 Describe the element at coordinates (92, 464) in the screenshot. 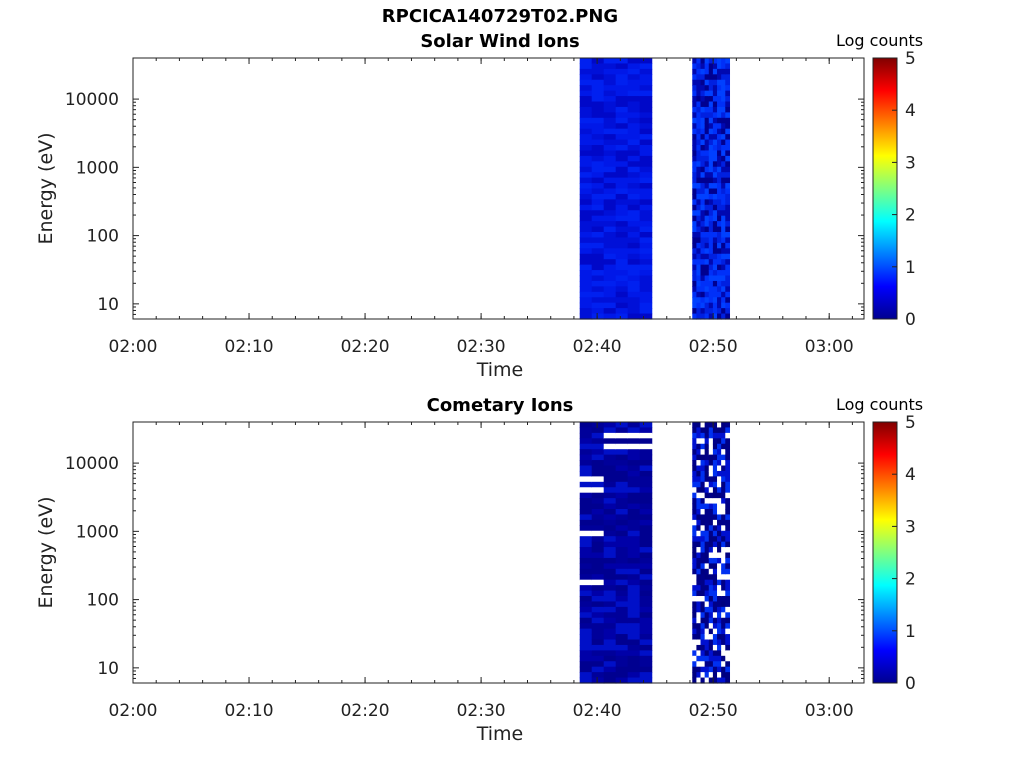

I see `y-tick-label: 10000` at that location.